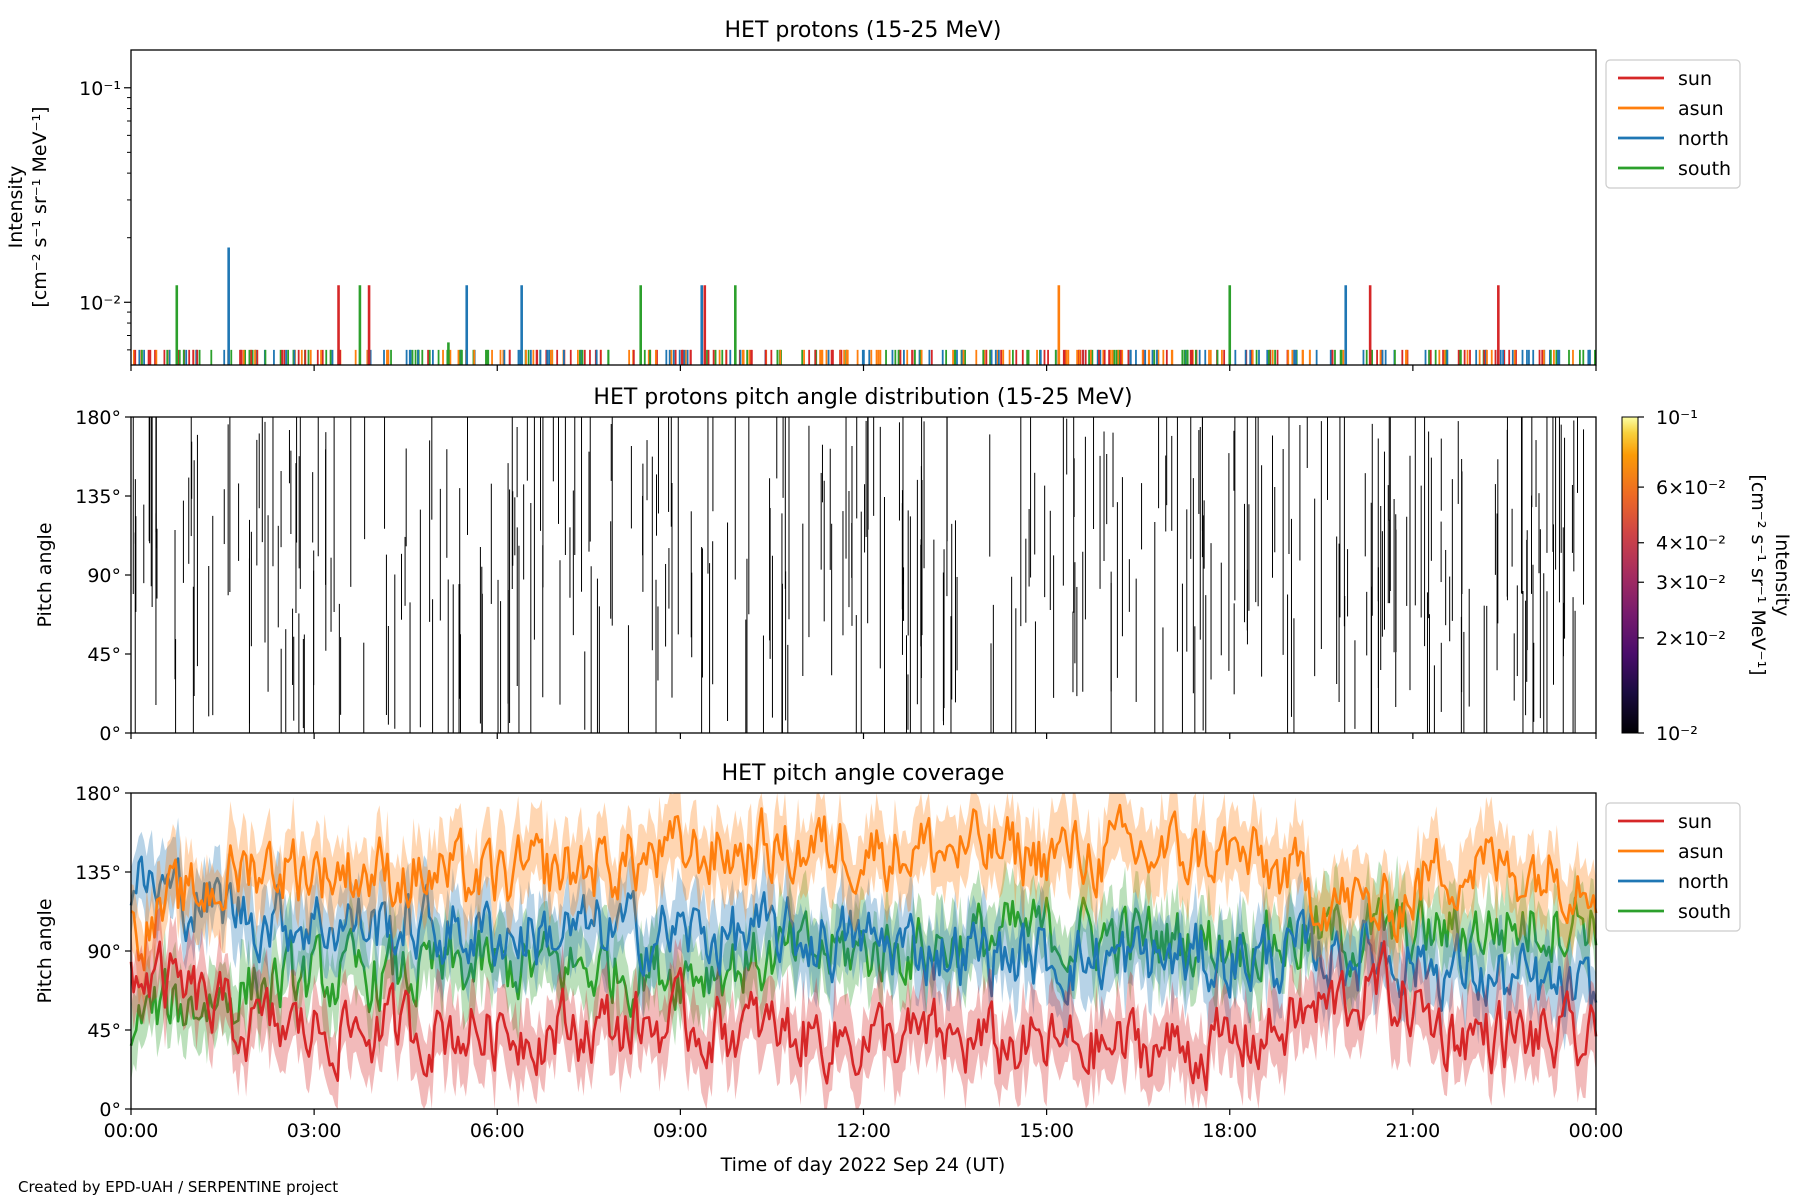 This screenshot has width=1800, height=1200. Describe the element at coordinates (1412, 1131) in the screenshot. I see `x-tick-label: 21:00` at that location.